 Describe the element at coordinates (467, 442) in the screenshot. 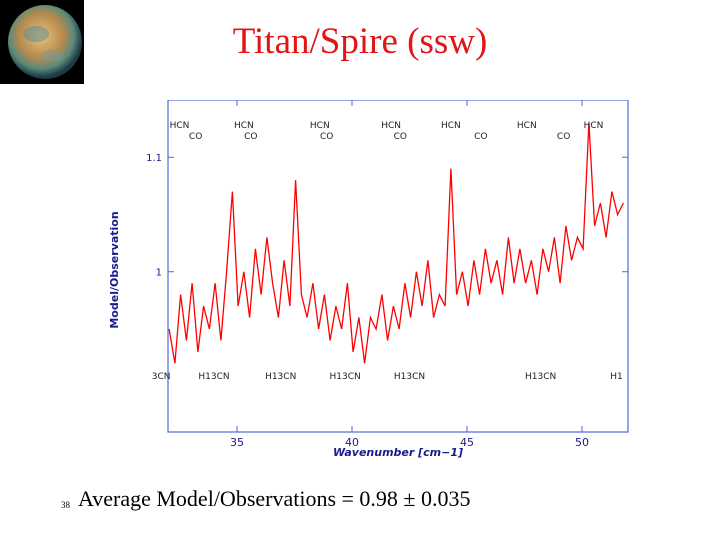

I see `x-tick-label: 45` at that location.